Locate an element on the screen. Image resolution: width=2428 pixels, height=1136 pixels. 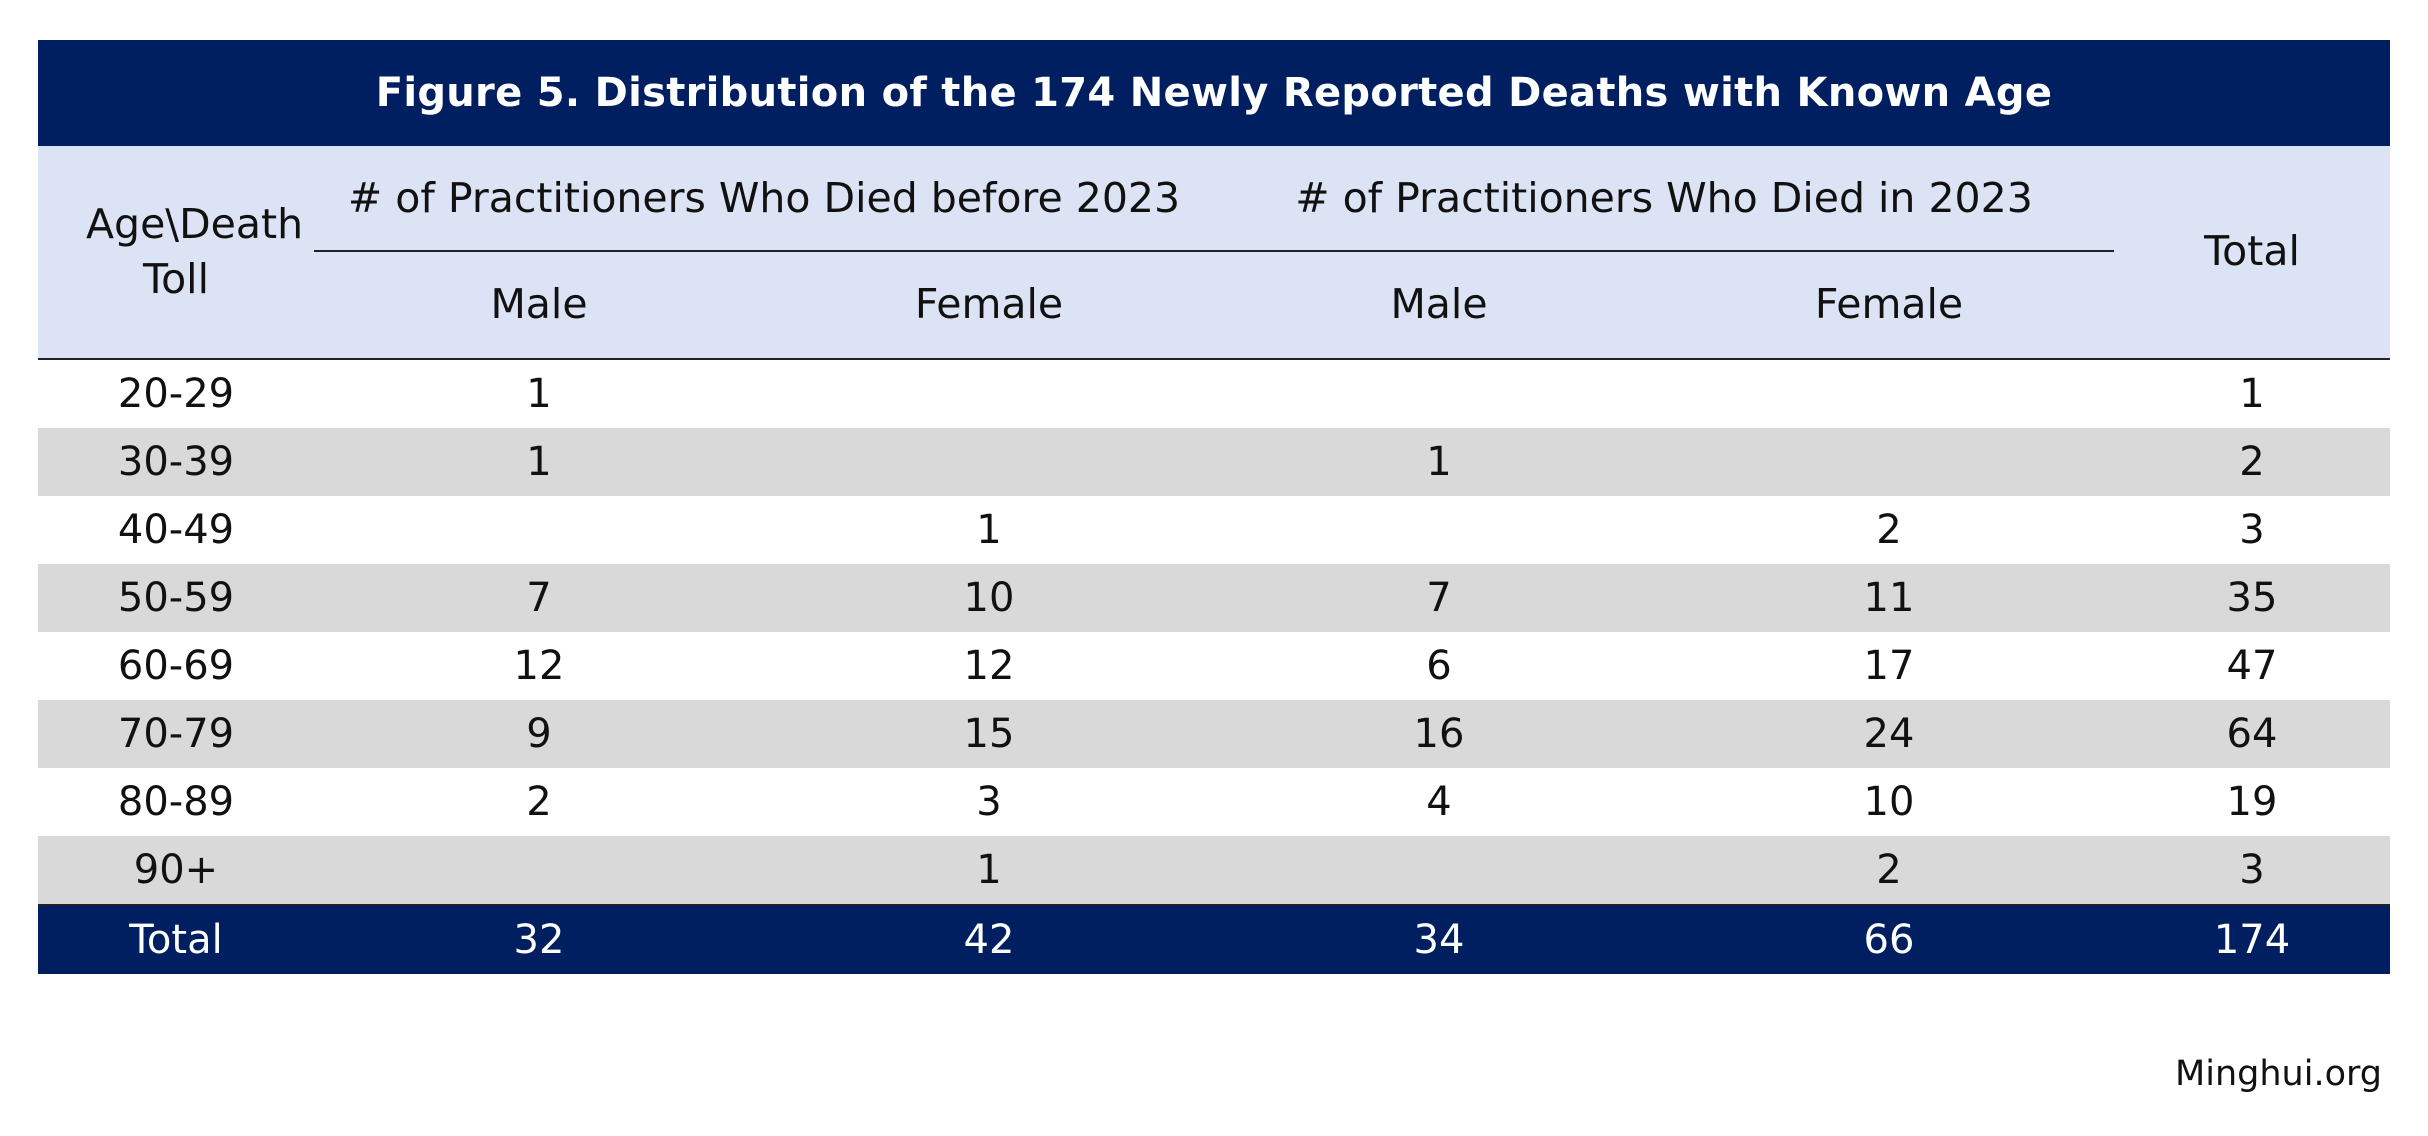
table-row: 90+ 1 2 3 is located at coordinates (1214, 870).